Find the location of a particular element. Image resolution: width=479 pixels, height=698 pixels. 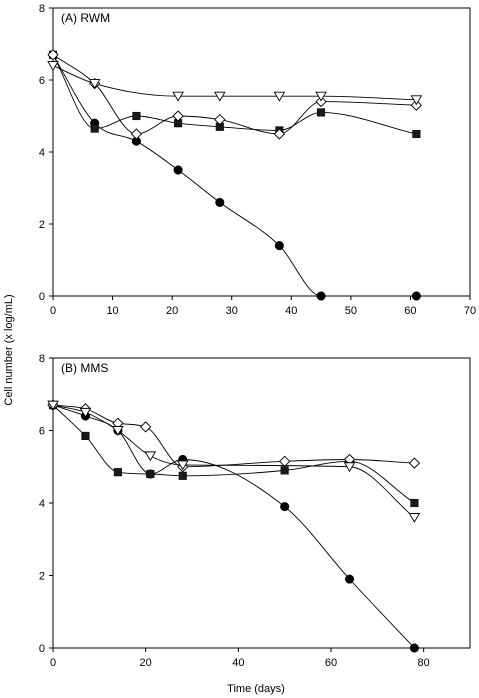

y-axis-title: Cell number (x log/mL) is located at coordinates (9, 349).